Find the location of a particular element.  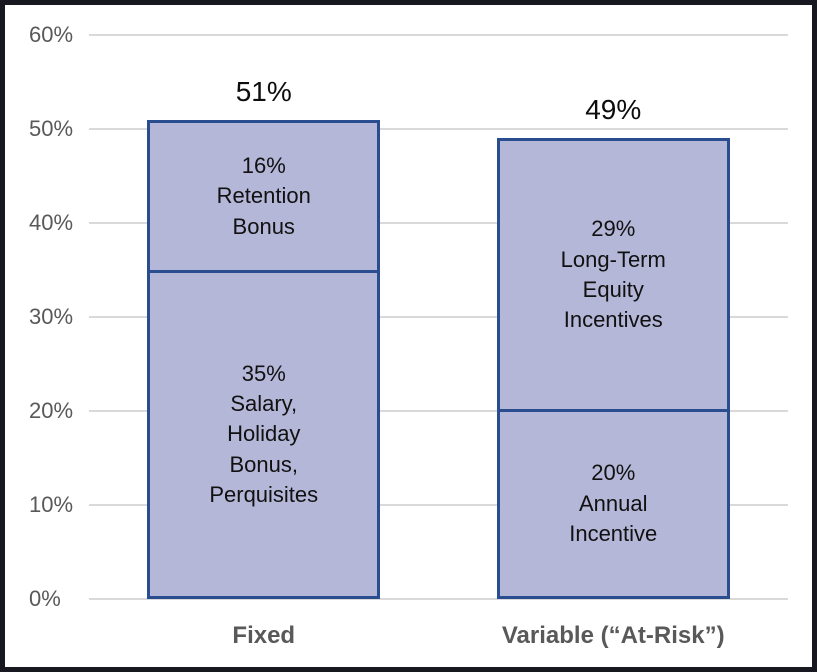

bar-total-label: 49% is located at coordinates (613, 110).